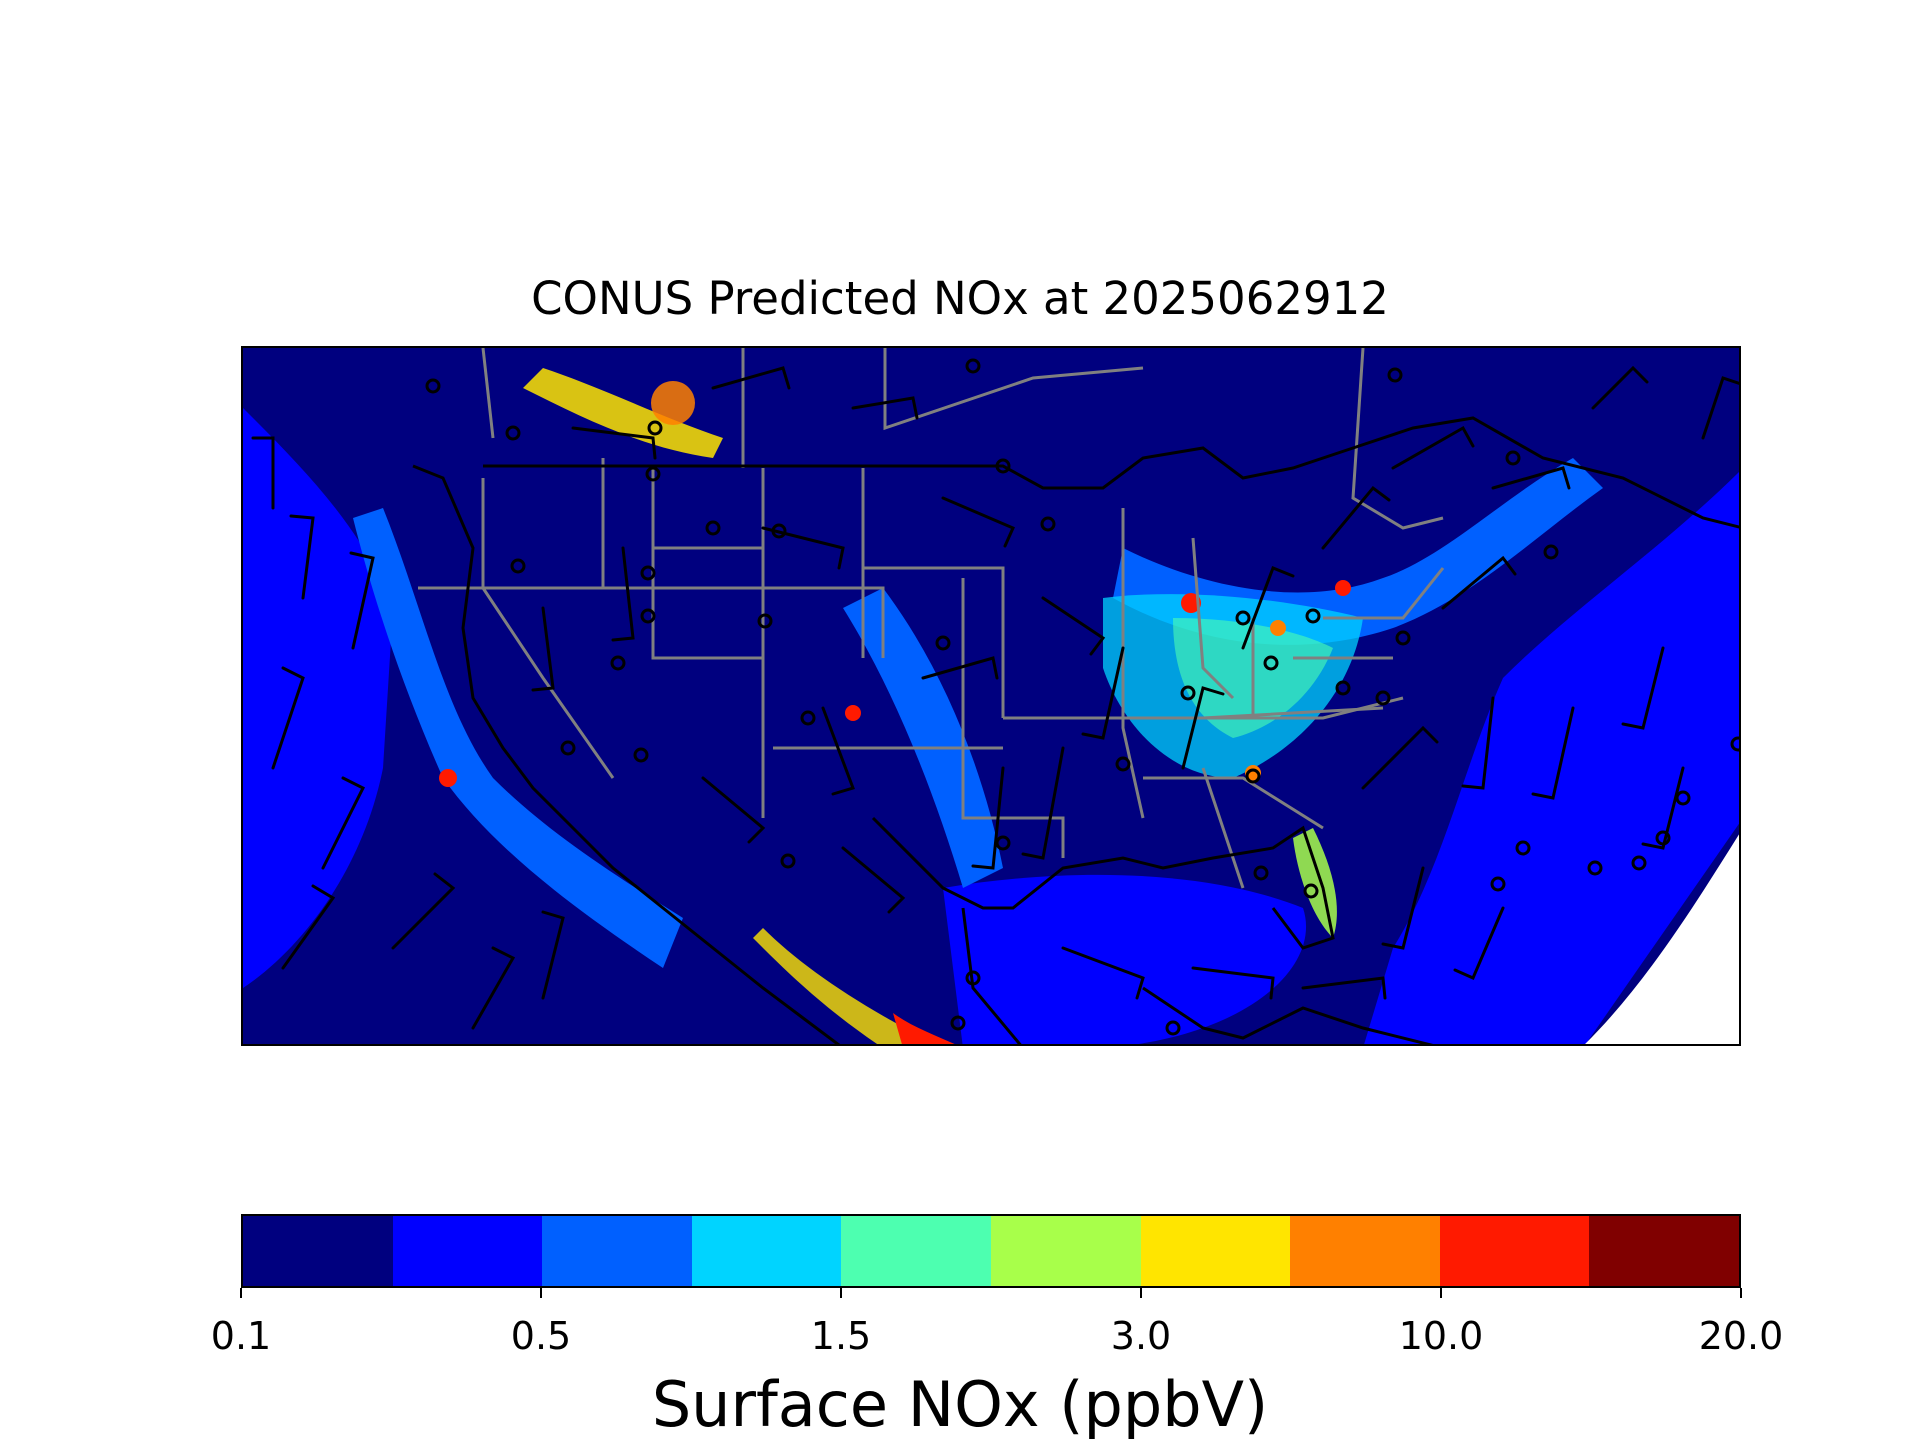 The width and height of the screenshot is (1920, 1441). Describe the element at coordinates (1141, 1336) in the screenshot. I see `colorbar-tick-label: 3.0` at that location.